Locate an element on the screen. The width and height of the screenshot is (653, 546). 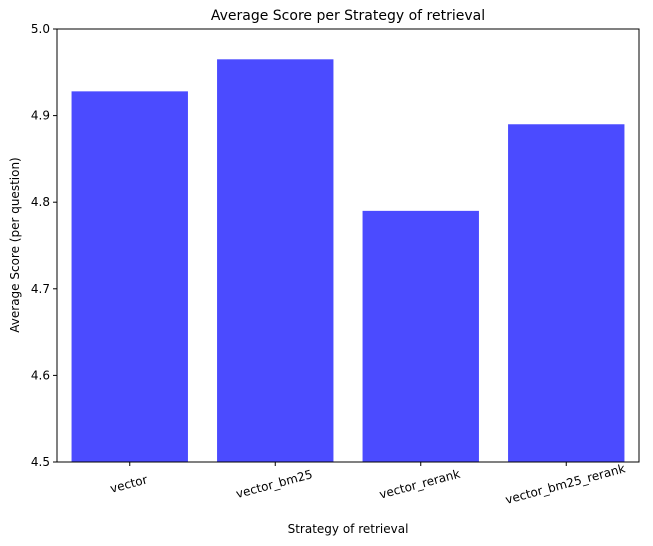
bar-vector is located at coordinates (129, 277).